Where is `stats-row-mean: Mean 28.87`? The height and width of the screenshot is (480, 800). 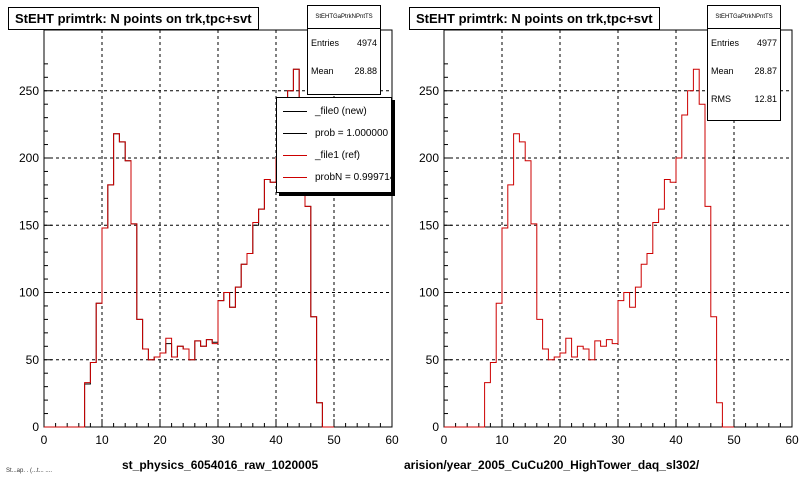 stats-row-mean: Mean 28.87 is located at coordinates (744, 71).